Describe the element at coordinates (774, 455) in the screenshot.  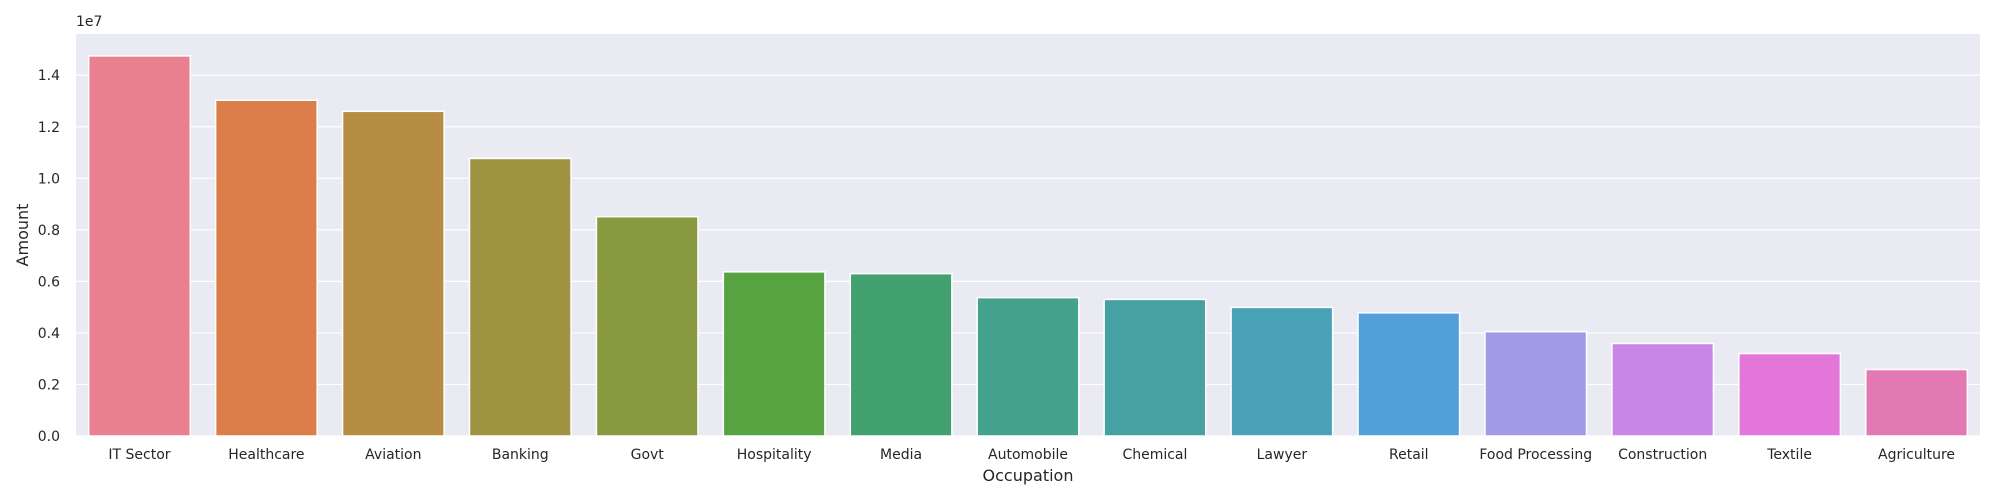
I see `x-tick-label: Hospitality` at that location.